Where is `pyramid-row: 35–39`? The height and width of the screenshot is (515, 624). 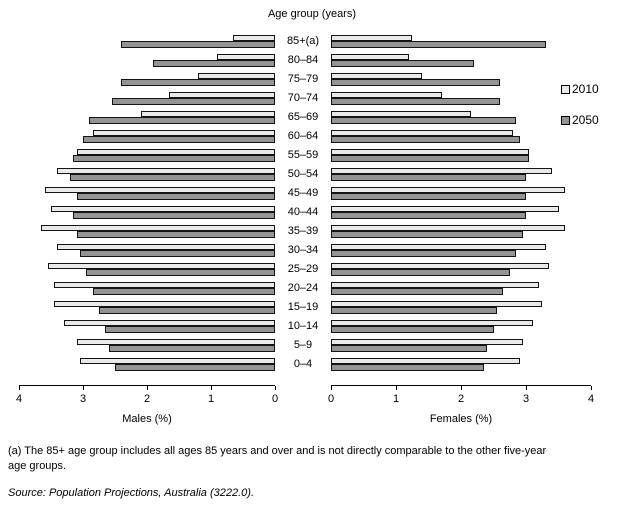 pyramid-row: 35–39 is located at coordinates (305, 234).